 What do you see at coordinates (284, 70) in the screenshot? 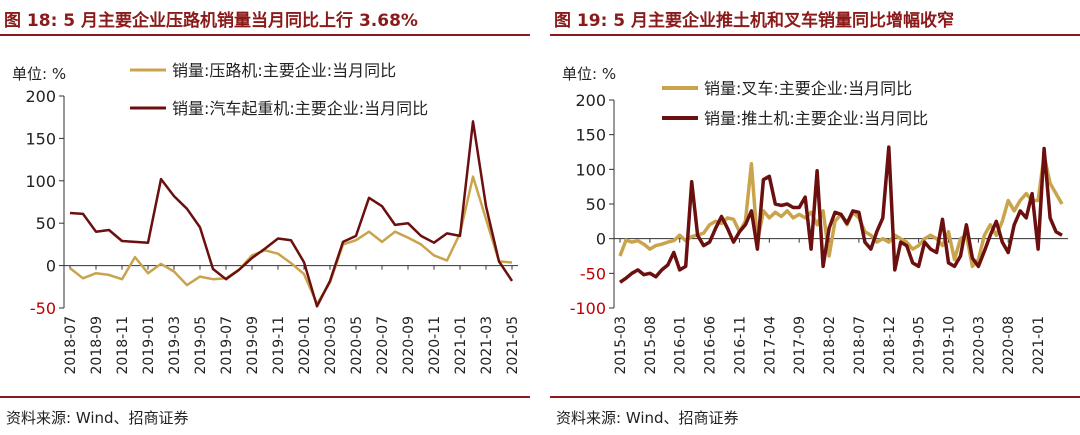
I see `legend-label: 销量:压路机:主要企业:当月同比` at bounding box center [284, 70].